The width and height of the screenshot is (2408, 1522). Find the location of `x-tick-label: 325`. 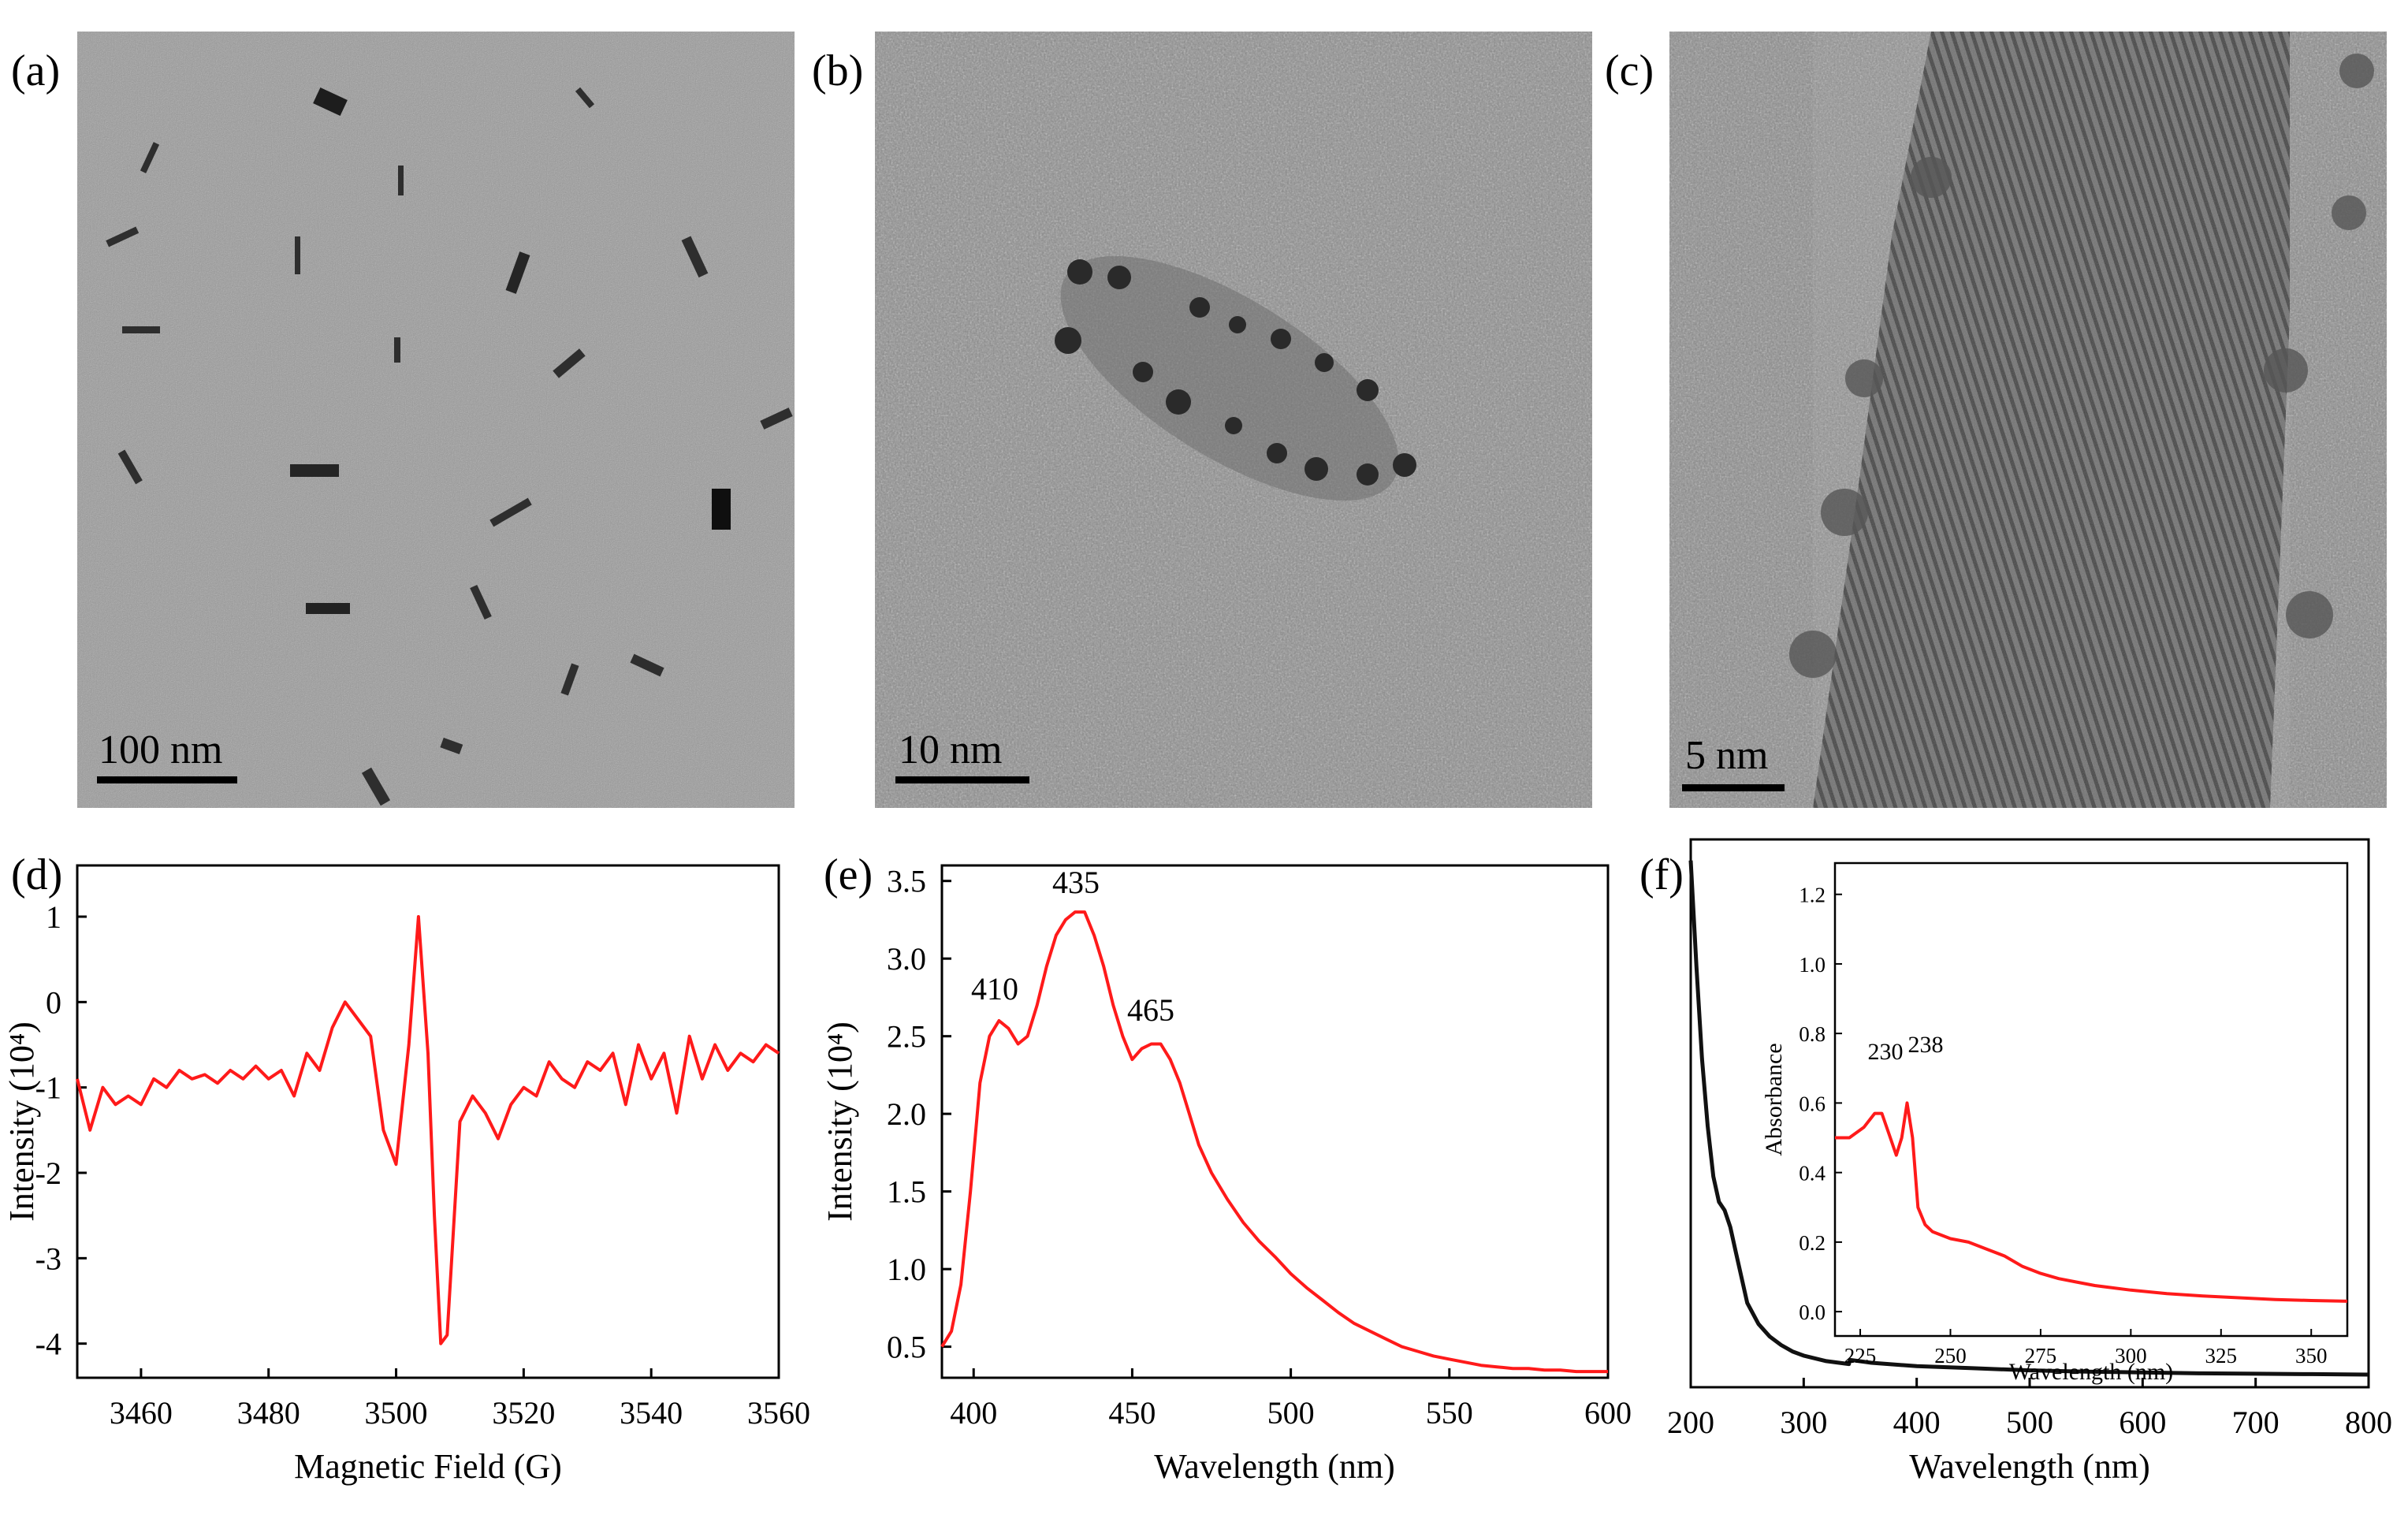

x-tick-label: 325 is located at coordinates (2221, 1356).